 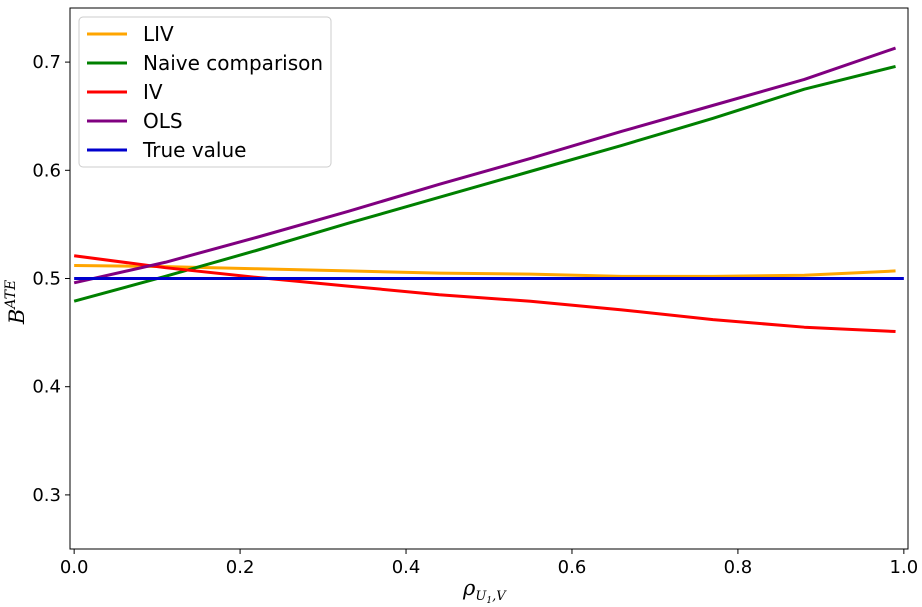 What do you see at coordinates (158, 34) in the screenshot?
I see `legend-label-liv: LIV` at bounding box center [158, 34].